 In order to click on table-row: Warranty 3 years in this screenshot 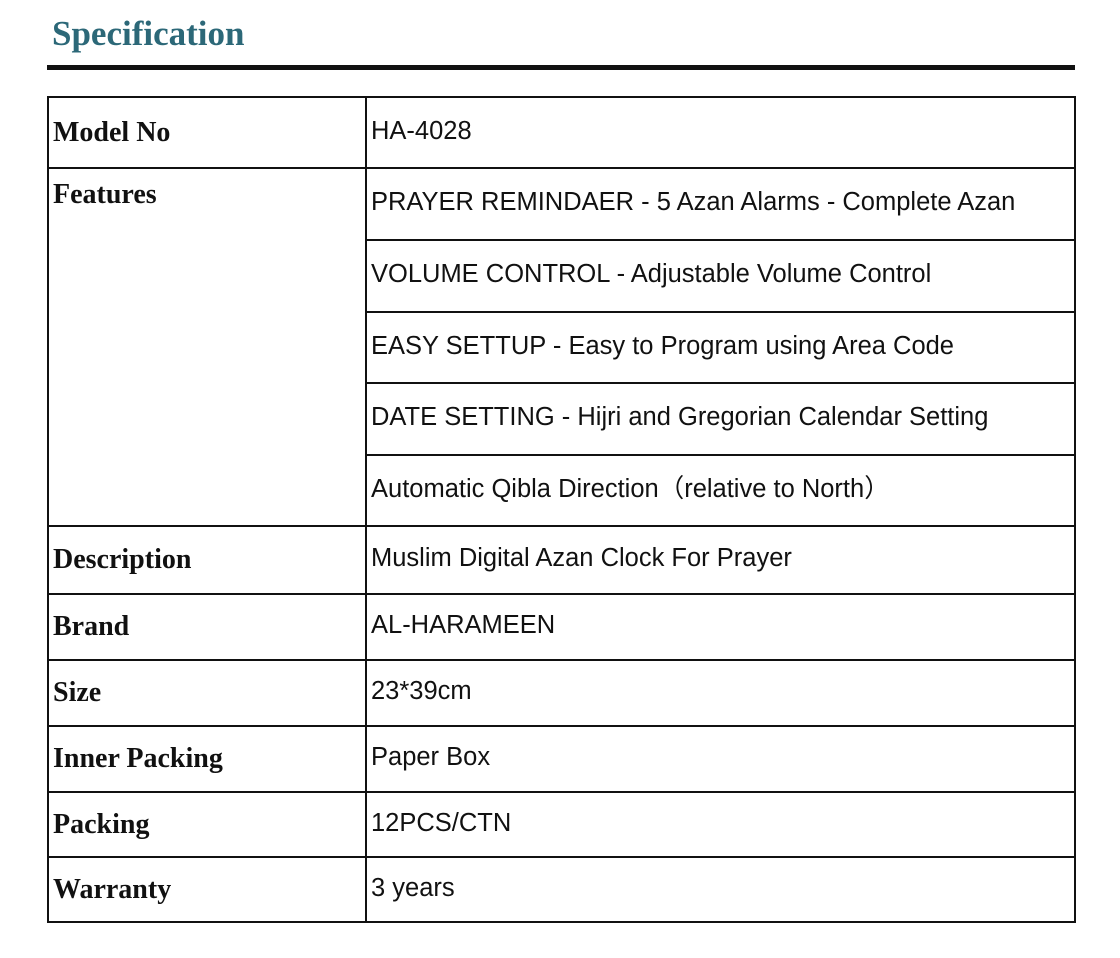, I will do `click(561, 889)`.